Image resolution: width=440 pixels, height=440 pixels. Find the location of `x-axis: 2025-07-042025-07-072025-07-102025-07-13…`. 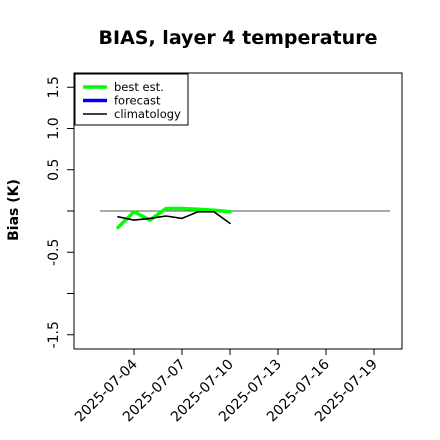

x-axis: 2025-07-042025-07-072025-07-102025-07-13… is located at coordinates (226, 387).